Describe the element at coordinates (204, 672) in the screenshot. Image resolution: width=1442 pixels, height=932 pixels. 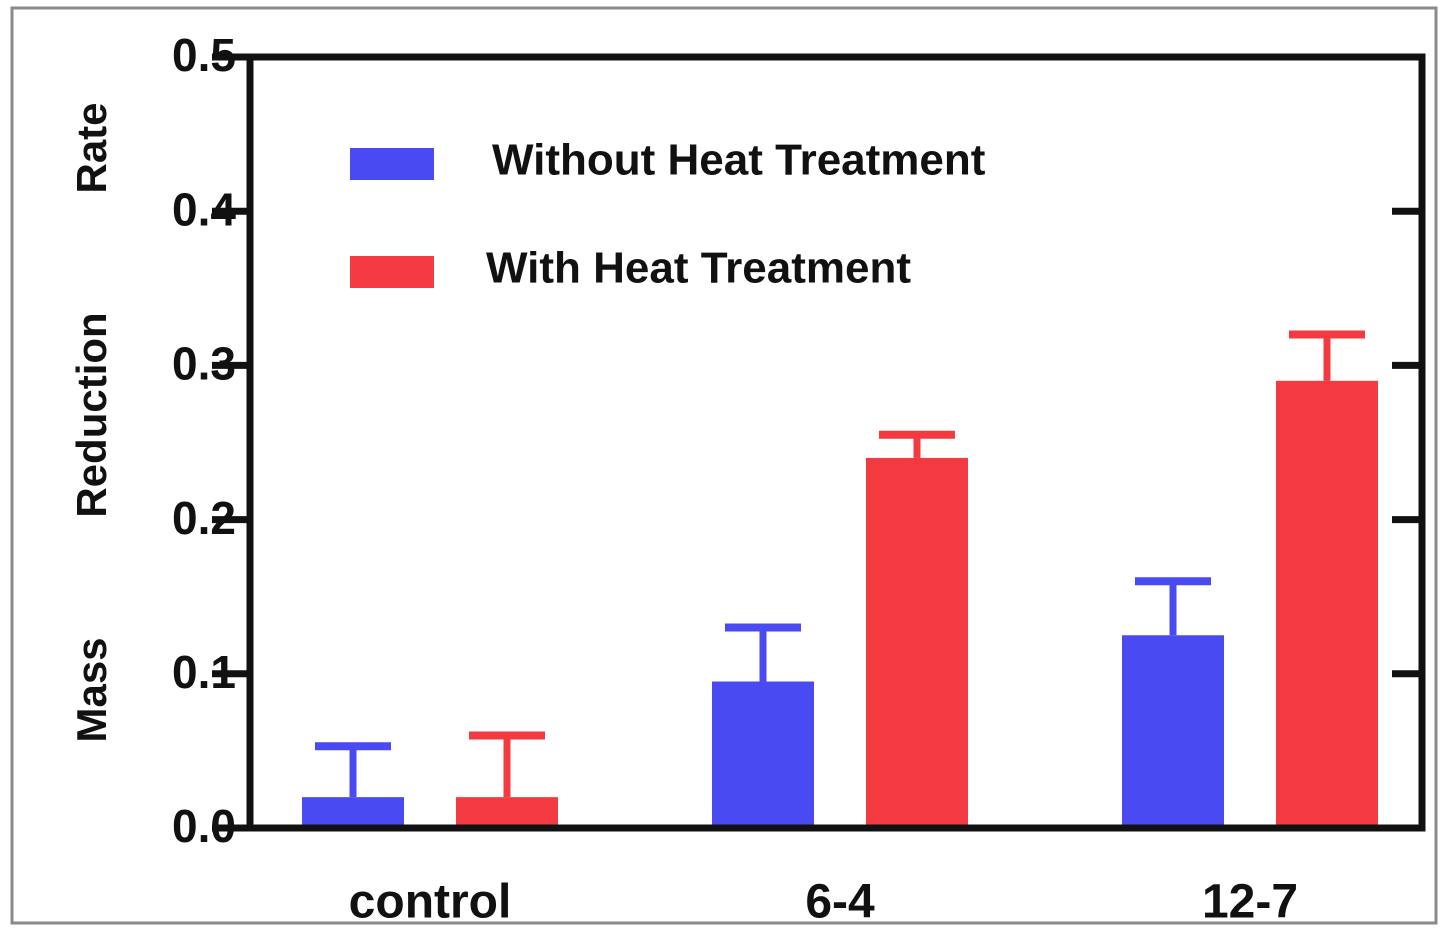
I see `y-tick-label-0.1: 0.1` at that location.